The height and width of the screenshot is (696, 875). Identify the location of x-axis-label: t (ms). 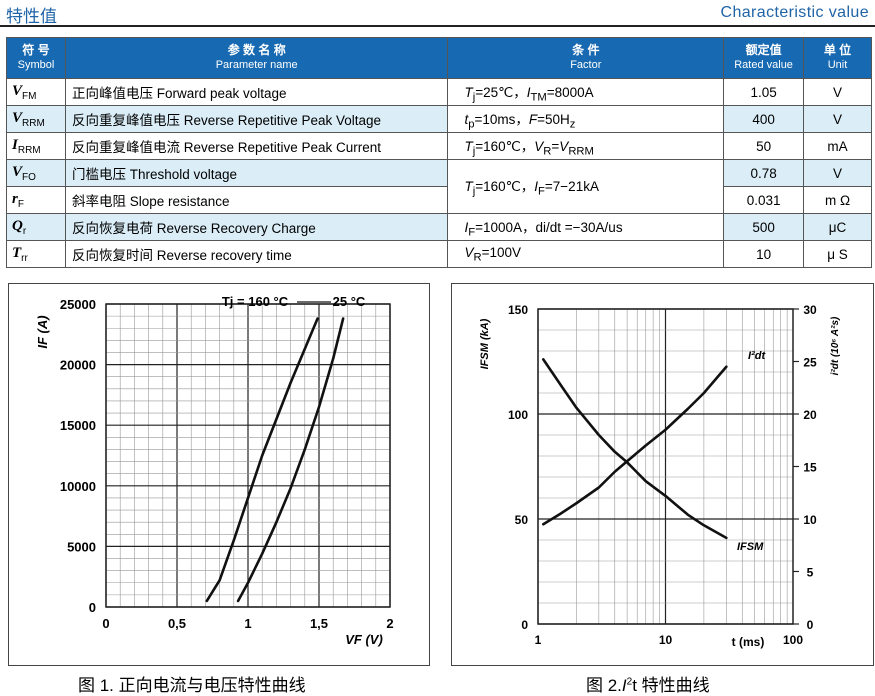
(748, 642).